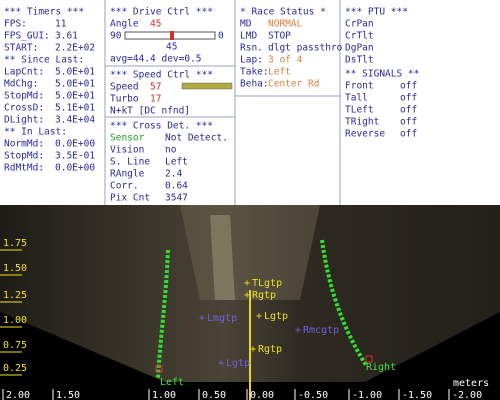 The image size is (500, 400). What do you see at coordinates (293, 84) in the screenshot?
I see `row-value: Center Rd` at bounding box center [293, 84].